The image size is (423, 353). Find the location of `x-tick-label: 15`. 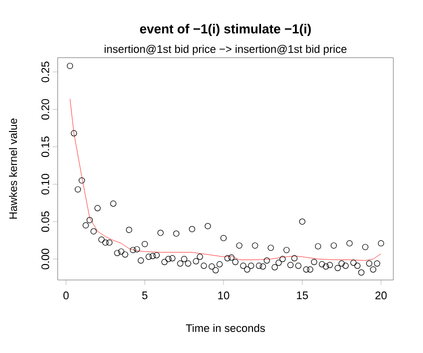

x-tick-label: 15 is located at coordinates (302, 296).